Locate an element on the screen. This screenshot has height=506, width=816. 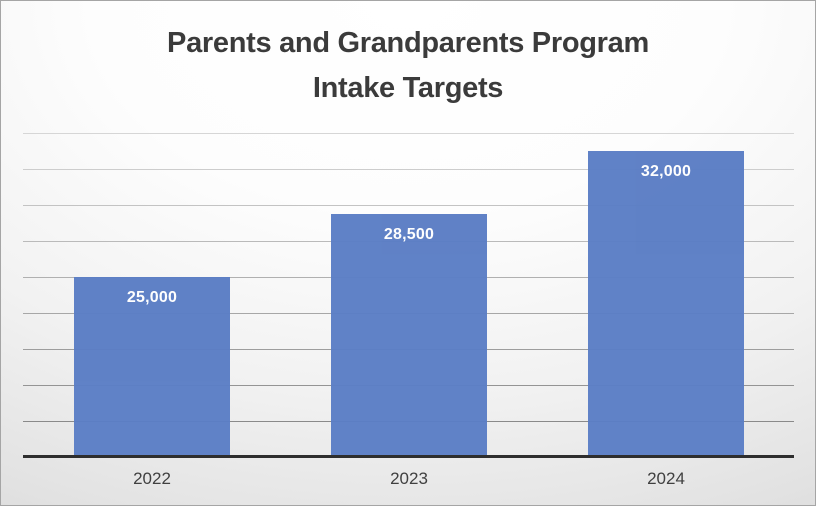
data-label-2023: 28,500 is located at coordinates (409, 234).